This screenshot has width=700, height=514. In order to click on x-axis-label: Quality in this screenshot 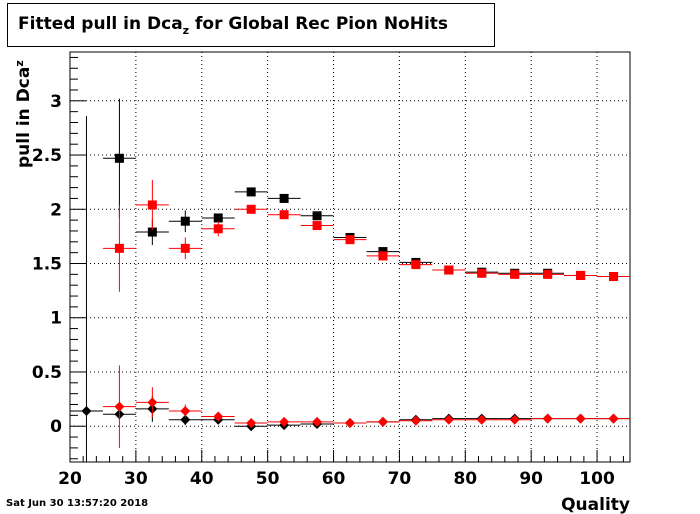, I will do `click(595, 504)`.